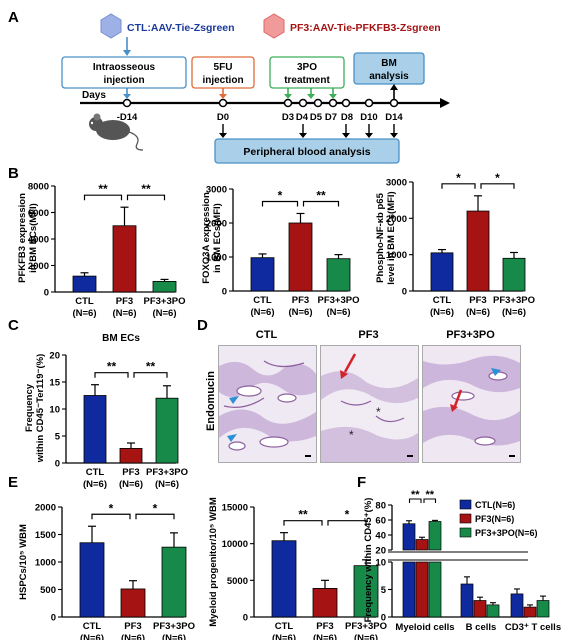 Image resolution: width=586 pixels, height=640 pixels. I want to click on panel-letter-b: B, so click(13, 173).